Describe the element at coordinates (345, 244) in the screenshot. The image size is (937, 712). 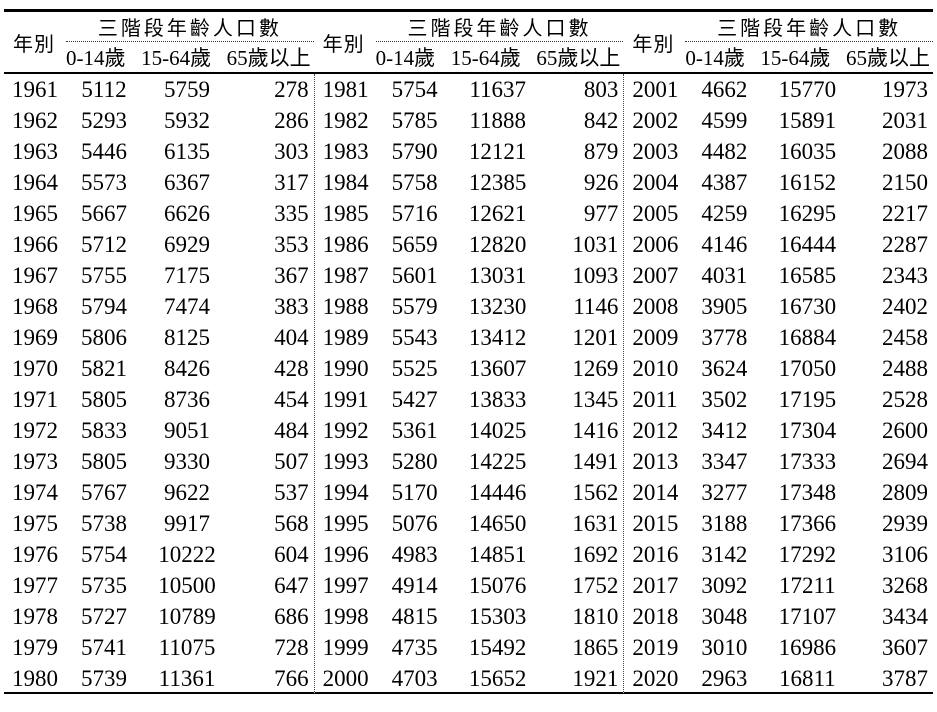
I see `year-cell: 1986` at that location.